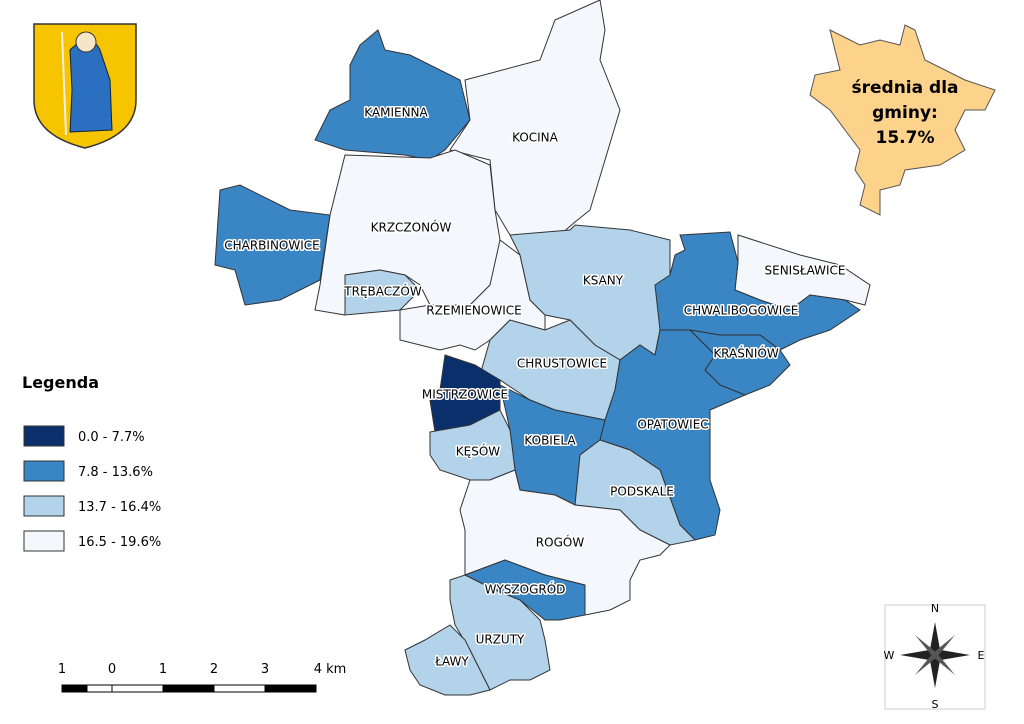 The width and height of the screenshot is (1024, 724). I want to click on compass-label: S, so click(935, 704).